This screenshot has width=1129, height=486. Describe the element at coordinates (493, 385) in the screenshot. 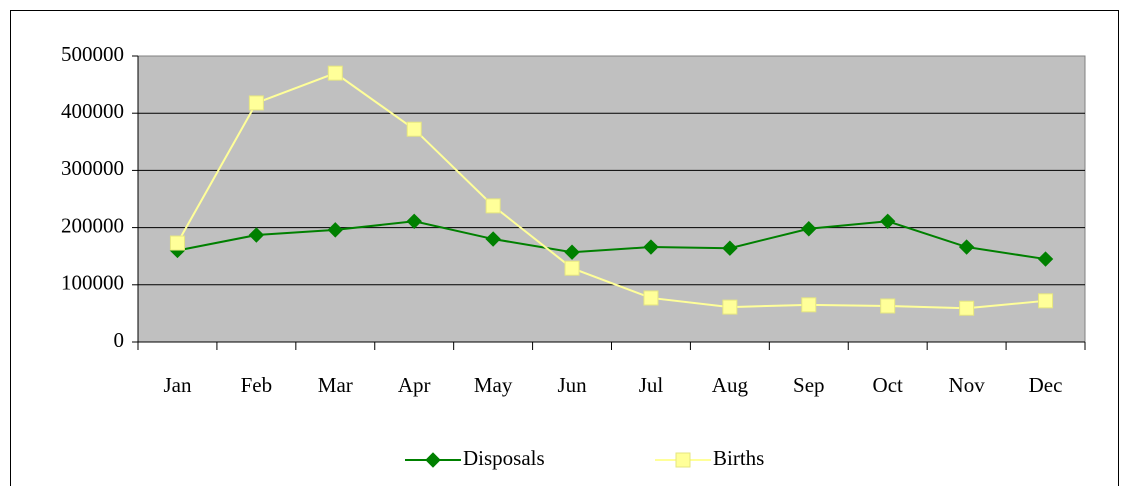

I see `x-tick-label: May` at that location.